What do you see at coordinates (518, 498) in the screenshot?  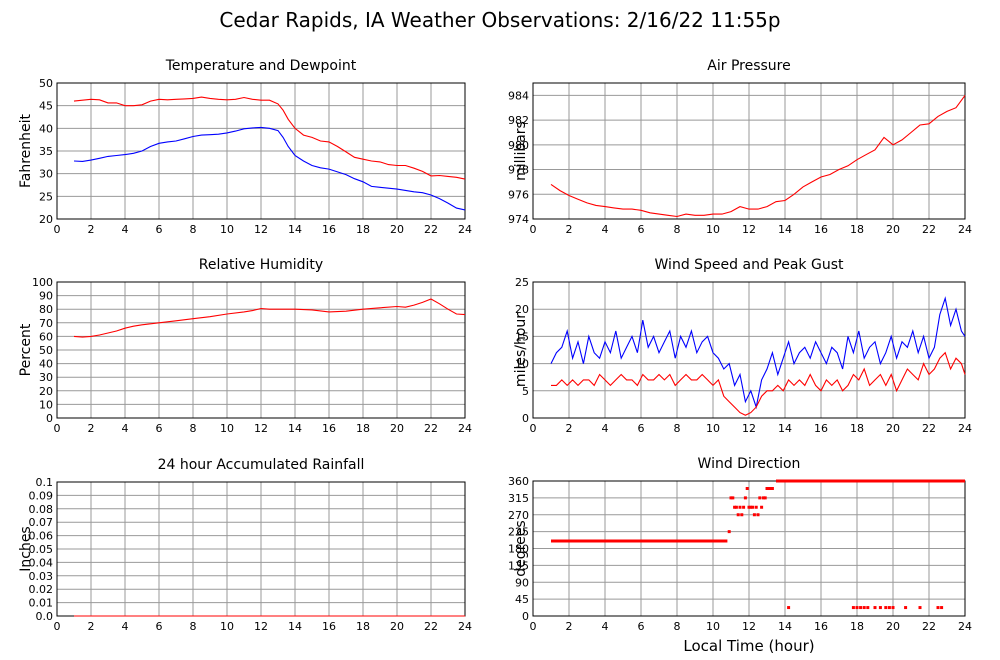 I see `y-tick-label: 315` at bounding box center [518, 498].